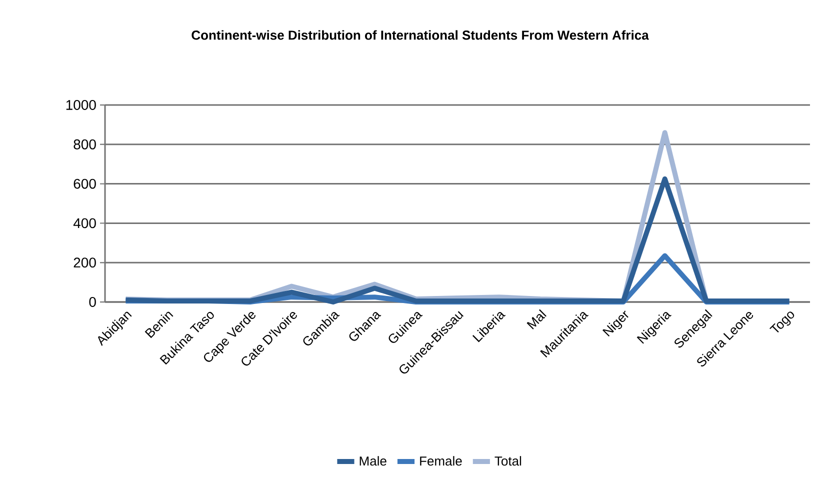 The height and width of the screenshot is (482, 828). I want to click on legend-label: Total, so click(508, 461).